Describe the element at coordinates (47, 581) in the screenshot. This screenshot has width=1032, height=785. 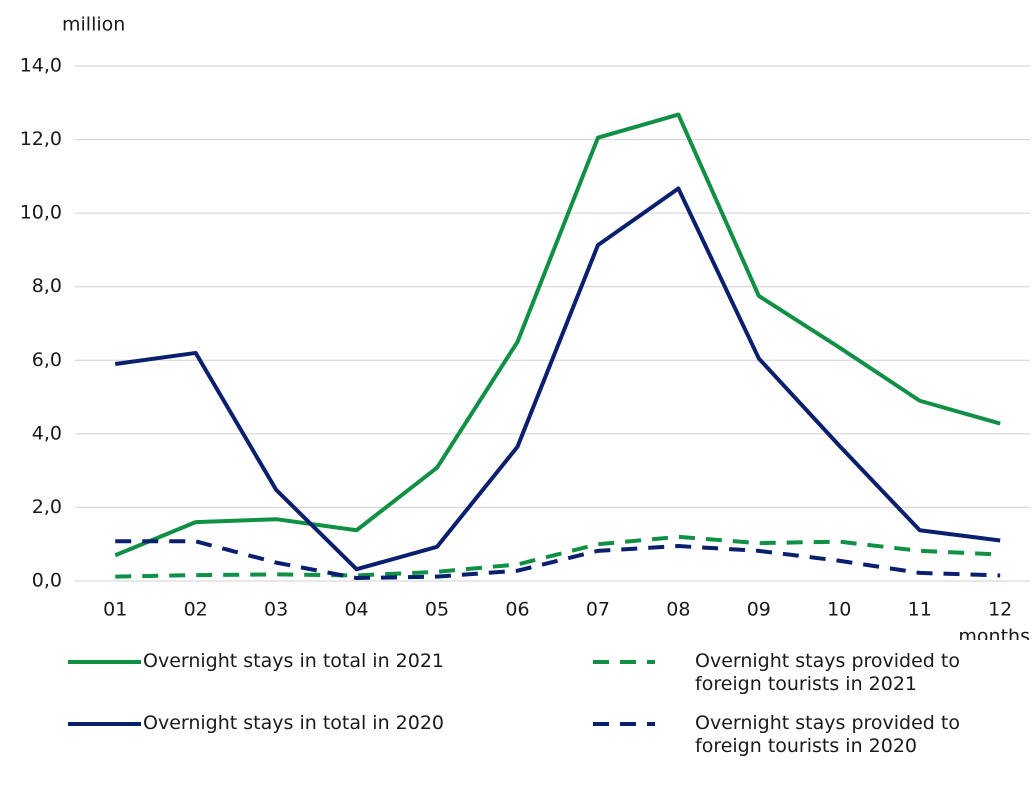
I see `y-tick-label: 0,0` at that location.